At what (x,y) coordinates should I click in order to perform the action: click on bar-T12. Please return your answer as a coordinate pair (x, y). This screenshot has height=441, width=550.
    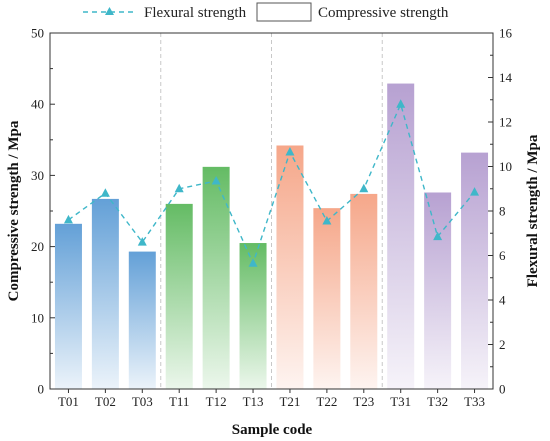
    Looking at the image, I should click on (216, 277).